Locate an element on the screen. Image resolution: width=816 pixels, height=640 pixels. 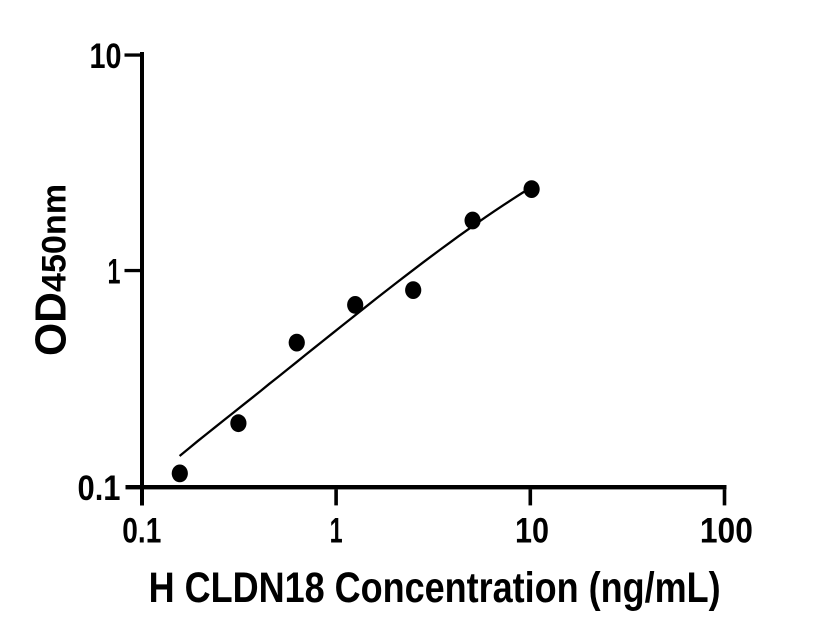
svg-text: H CLDN18 Concentration (ng/mL) is located at coordinates (435, 588).